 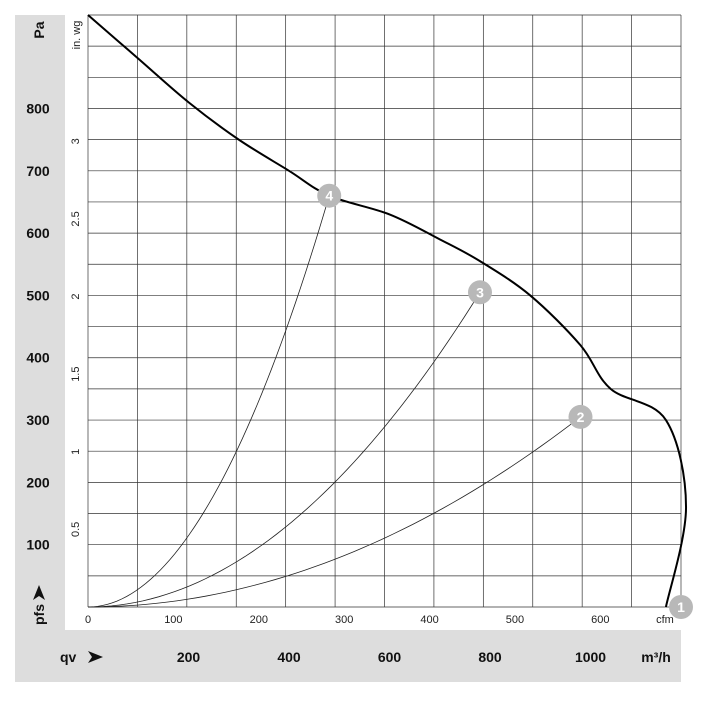 What do you see at coordinates (429, 620) in the screenshot?
I see `cfm-tick-label: 400` at bounding box center [429, 620].